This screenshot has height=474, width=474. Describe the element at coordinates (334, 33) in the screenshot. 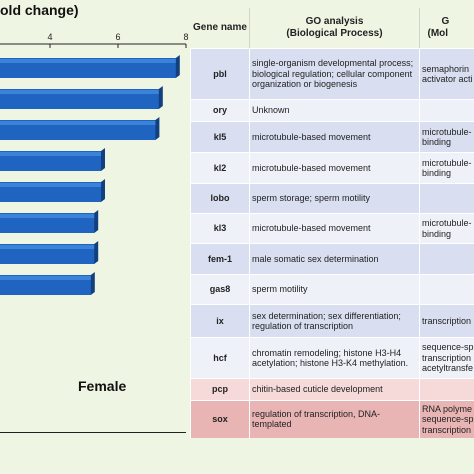

I see `header-bp-line2: (Biological Process)` at that location.